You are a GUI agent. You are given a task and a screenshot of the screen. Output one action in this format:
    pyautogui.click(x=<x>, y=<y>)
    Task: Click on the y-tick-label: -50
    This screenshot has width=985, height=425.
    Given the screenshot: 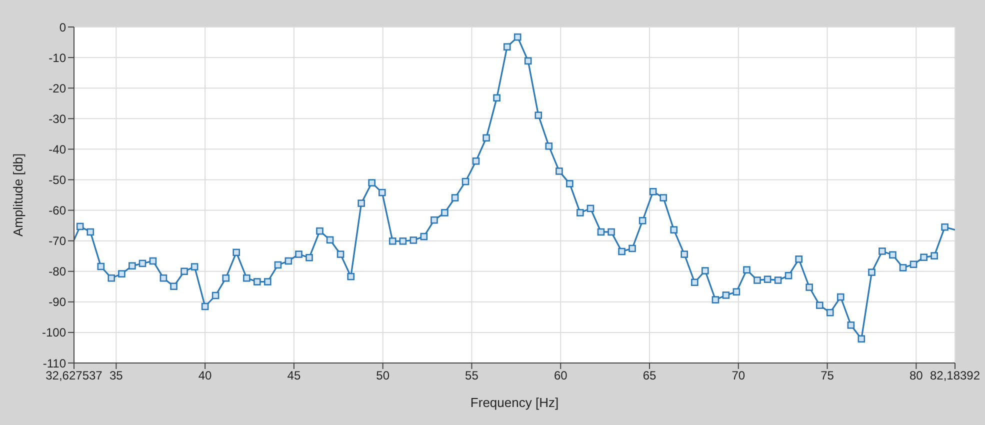 What is the action you would take?
    pyautogui.click(x=57, y=179)
    